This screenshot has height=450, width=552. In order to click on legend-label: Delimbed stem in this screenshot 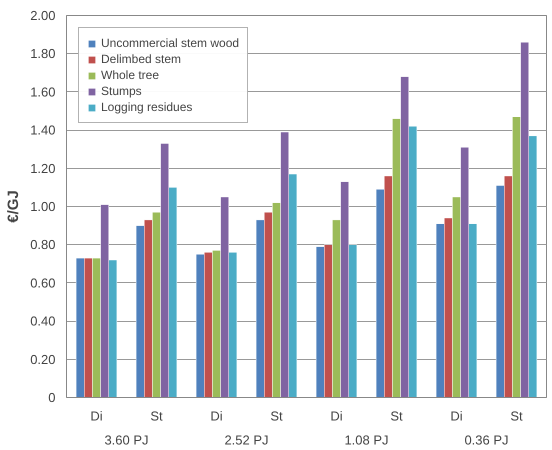, I will do `click(141, 59)`.